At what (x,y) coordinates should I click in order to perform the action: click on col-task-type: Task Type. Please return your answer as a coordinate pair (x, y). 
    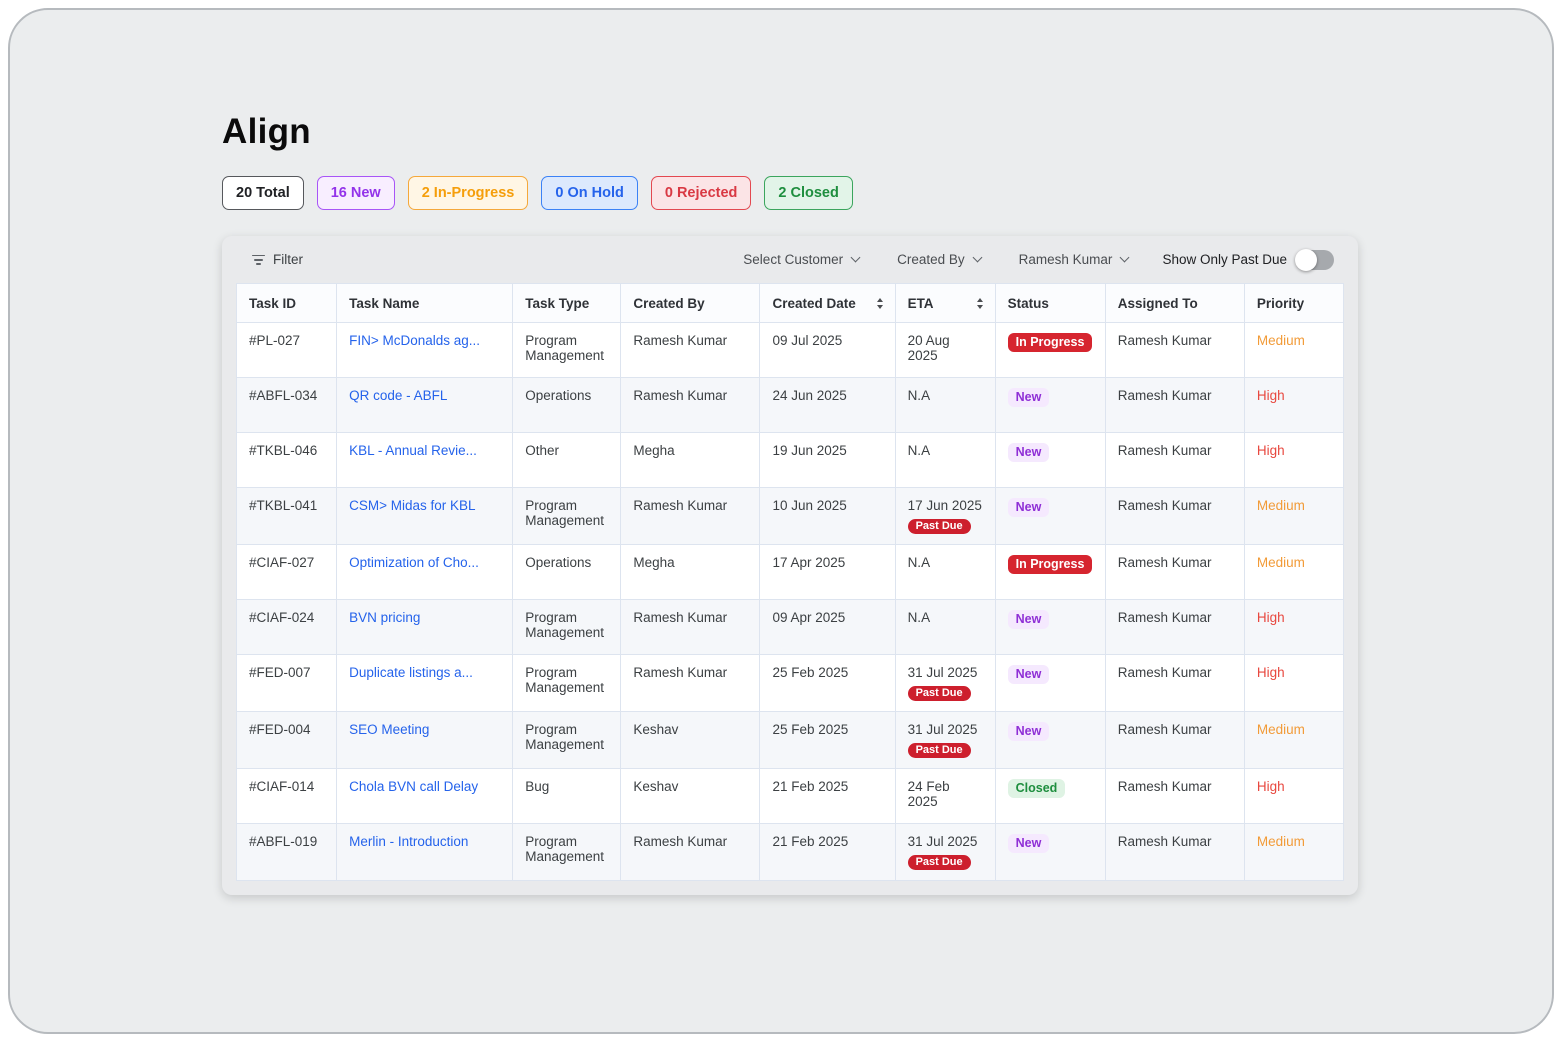
    Looking at the image, I should click on (567, 303).